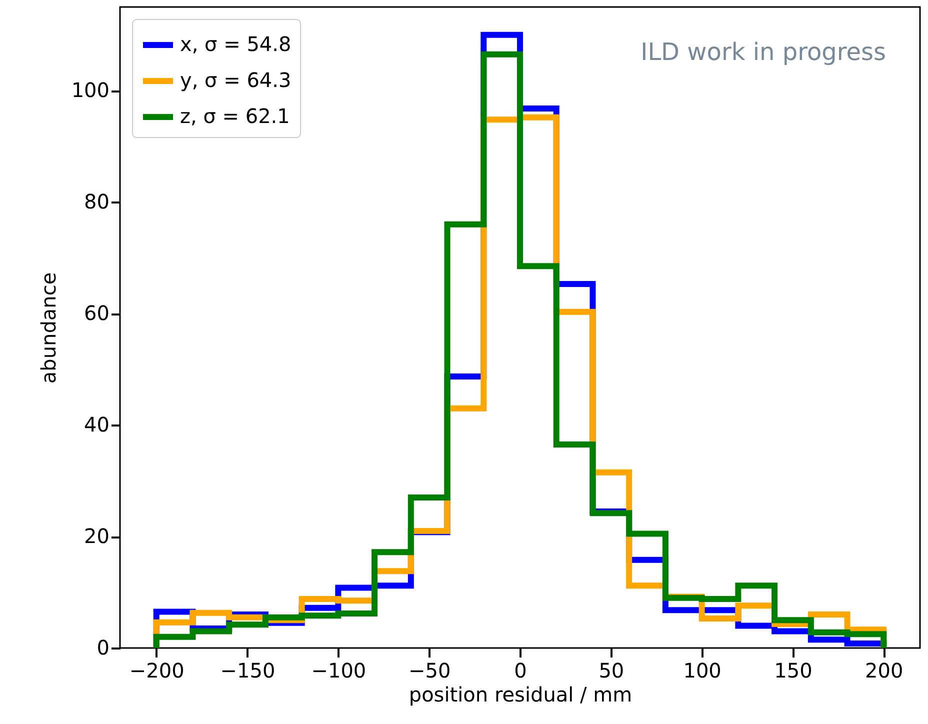  I want to click on x-tick-label: 100, so click(702, 670).